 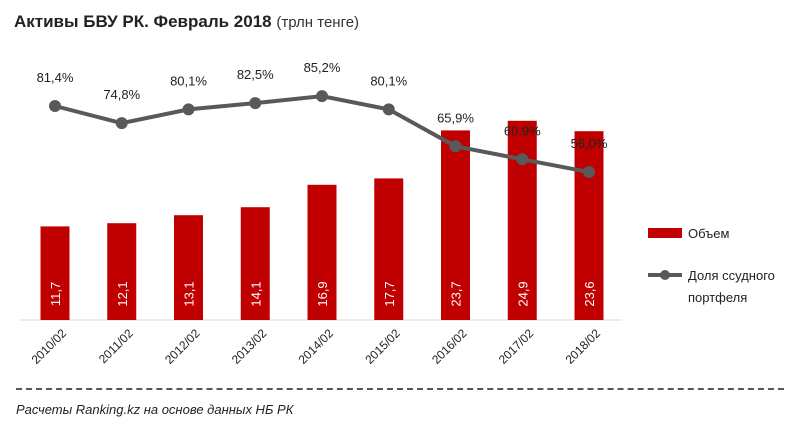 What do you see at coordinates (318, 22) in the screenshot?
I see `subtitle-text: (трлн тенге)` at bounding box center [318, 22].